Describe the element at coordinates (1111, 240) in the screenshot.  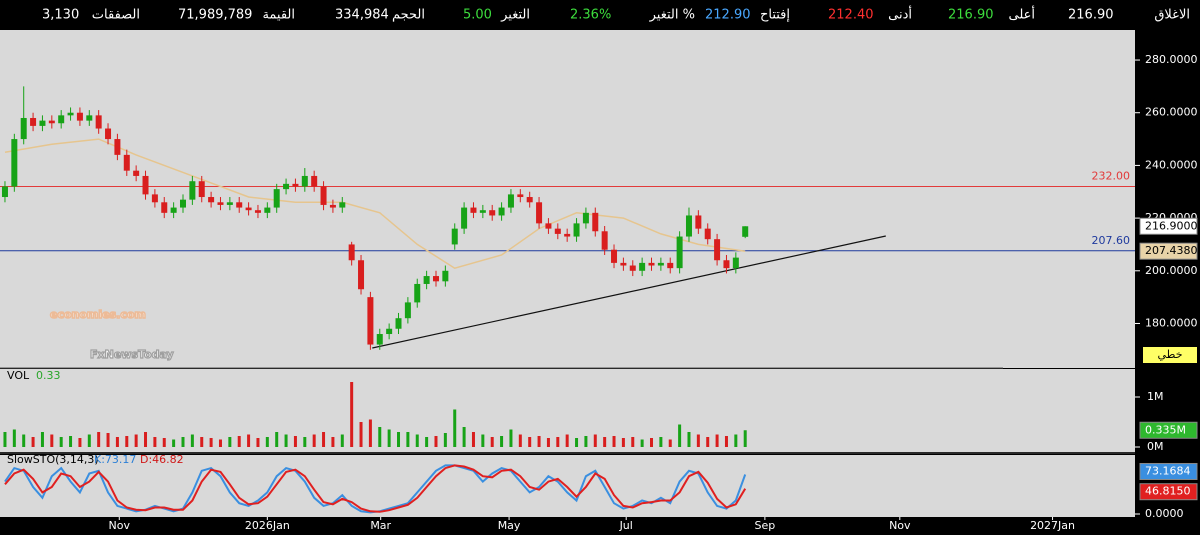
I see `horizontal-line-label: 207.60` at that location.